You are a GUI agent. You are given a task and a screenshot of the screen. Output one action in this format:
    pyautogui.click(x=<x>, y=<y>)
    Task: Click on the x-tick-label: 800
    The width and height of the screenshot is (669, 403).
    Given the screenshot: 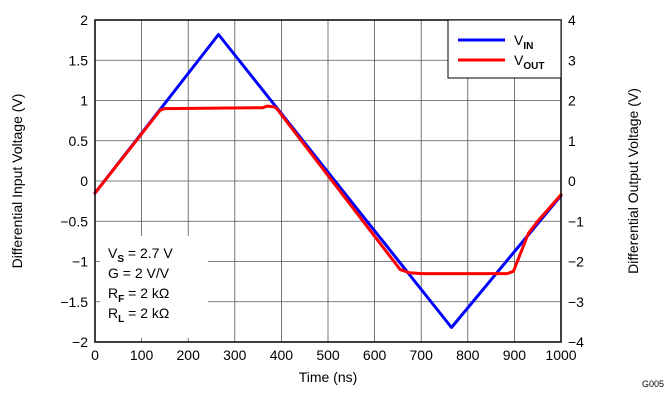 What is the action you would take?
    pyautogui.click(x=468, y=355)
    